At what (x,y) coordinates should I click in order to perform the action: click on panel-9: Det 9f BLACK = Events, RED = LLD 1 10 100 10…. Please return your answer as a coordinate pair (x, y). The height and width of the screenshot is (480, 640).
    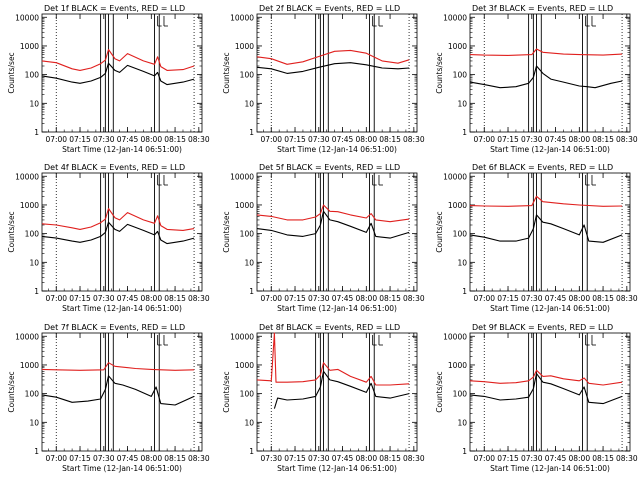
    Looking at the image, I should click on (536, 398).